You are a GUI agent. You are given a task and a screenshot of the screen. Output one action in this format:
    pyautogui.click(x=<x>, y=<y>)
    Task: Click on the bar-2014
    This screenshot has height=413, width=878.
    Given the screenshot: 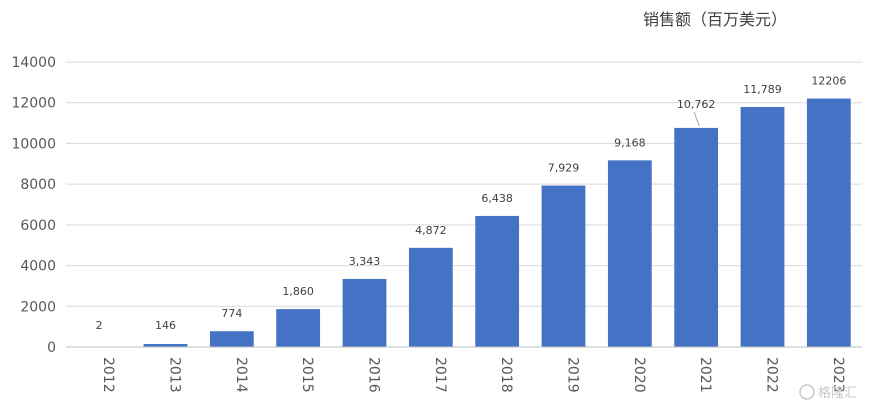 What is the action you would take?
    pyautogui.click(x=232, y=339)
    